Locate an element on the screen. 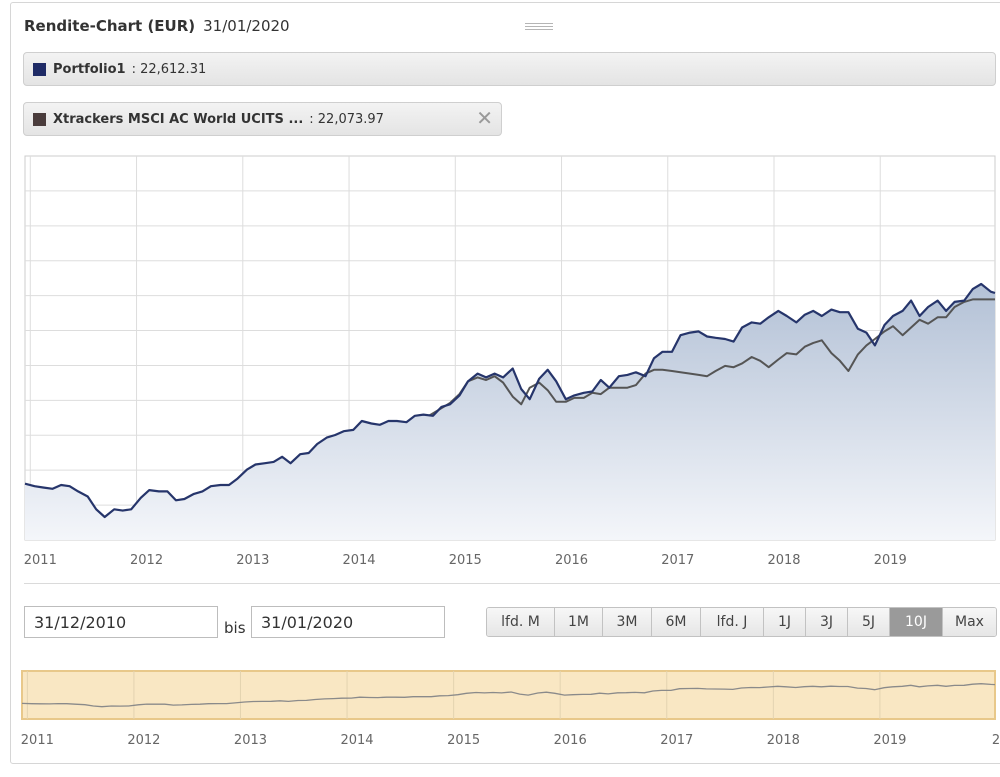 The height and width of the screenshot is (777, 1000). chart-title: Rendite-Chart (EUR) 31/01/2020 is located at coordinates (157, 26).